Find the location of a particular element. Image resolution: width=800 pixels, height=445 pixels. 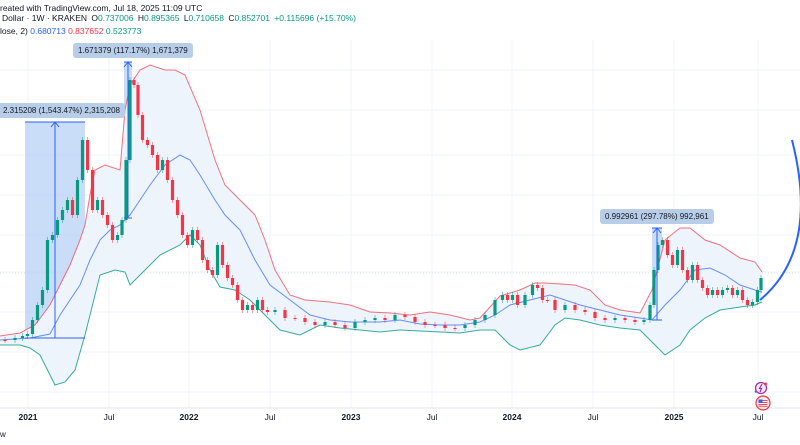

close-value: 0.852701 is located at coordinates (252, 18).